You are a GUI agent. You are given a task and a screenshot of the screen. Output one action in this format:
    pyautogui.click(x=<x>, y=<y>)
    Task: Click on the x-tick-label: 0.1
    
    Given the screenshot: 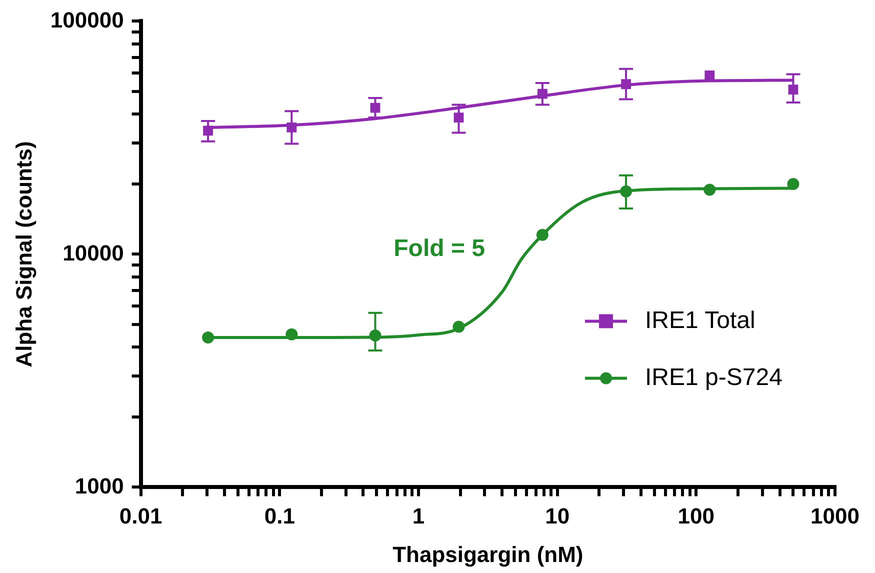 What is the action you would take?
    pyautogui.click(x=279, y=515)
    